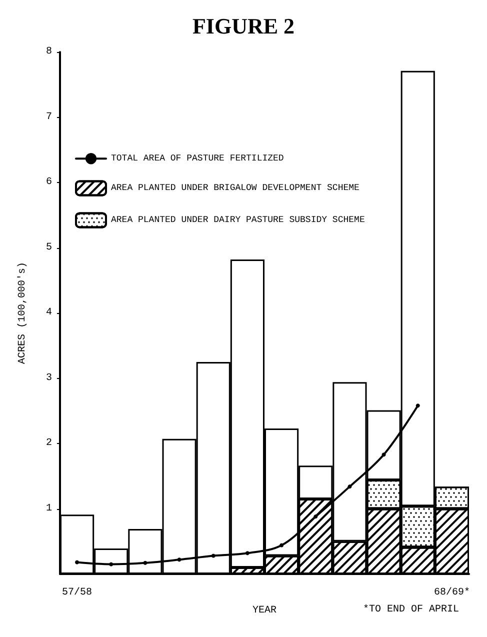 The image size is (487, 637). I want to click on x-axis-title: YEAR, so click(264, 611).